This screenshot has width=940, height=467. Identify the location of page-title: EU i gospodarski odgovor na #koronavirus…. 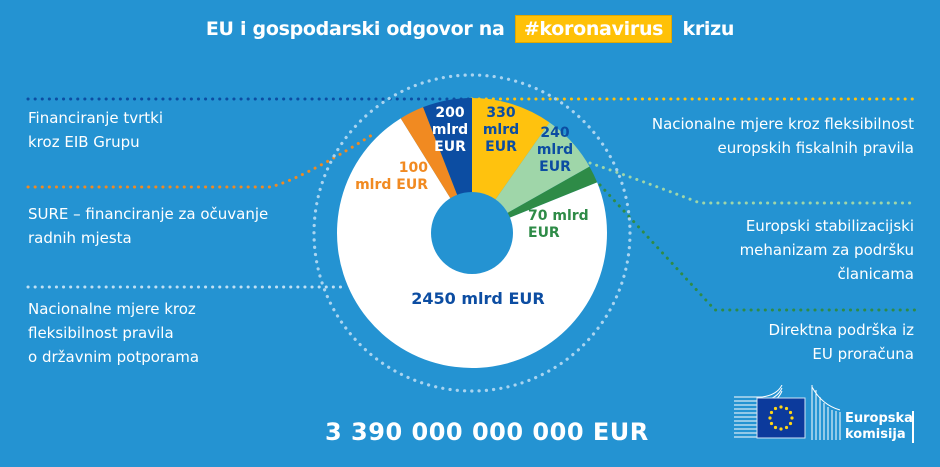
(470, 29).